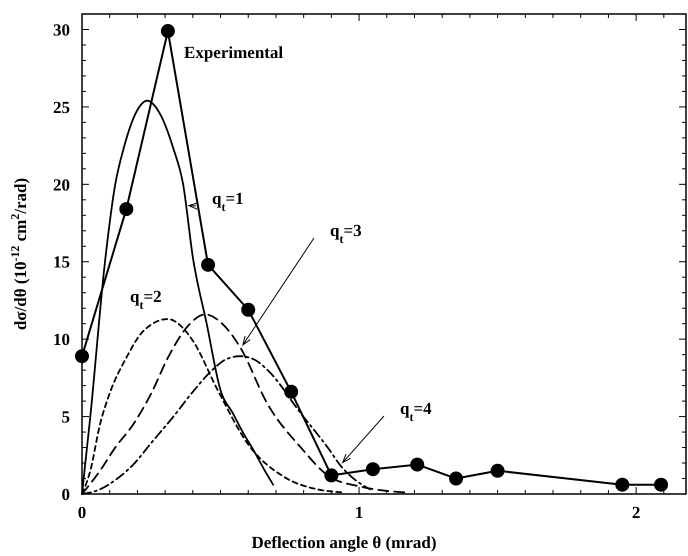  What do you see at coordinates (61, 340) in the screenshot?
I see `y-tick-label: 10` at bounding box center [61, 340].